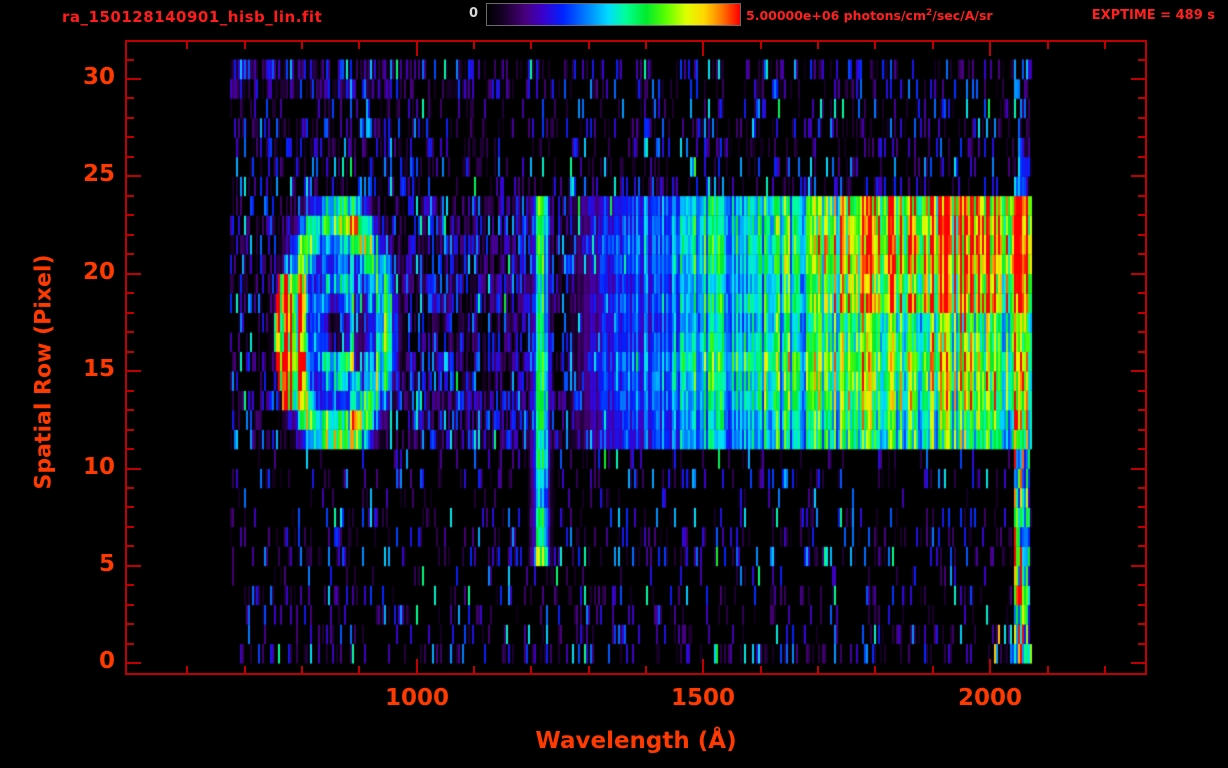  What do you see at coordinates (106, 564) in the screenshot?
I see `y-tick-label: 5` at bounding box center [106, 564].